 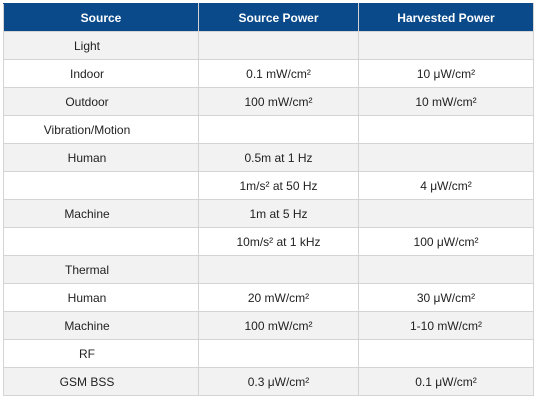 What do you see at coordinates (278, 157) in the screenshot?
I see `cell-source-power: 0.5m at 1 Hz` at bounding box center [278, 157].